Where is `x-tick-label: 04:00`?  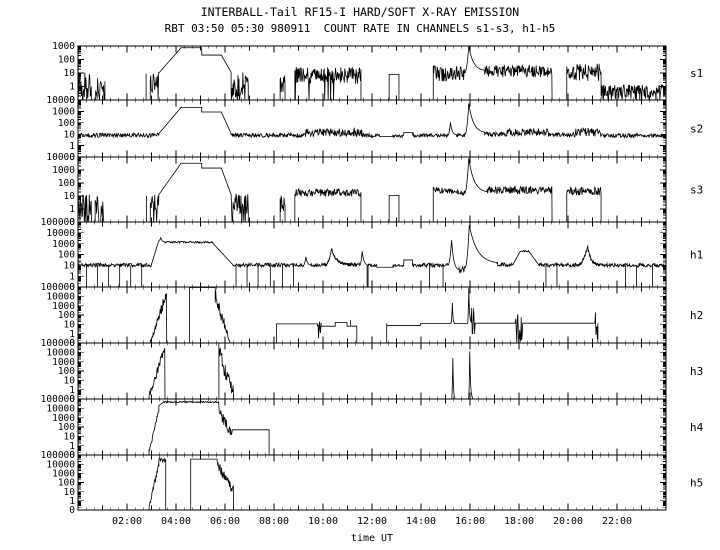 x-tick-label: 04:00 is located at coordinates (176, 521).